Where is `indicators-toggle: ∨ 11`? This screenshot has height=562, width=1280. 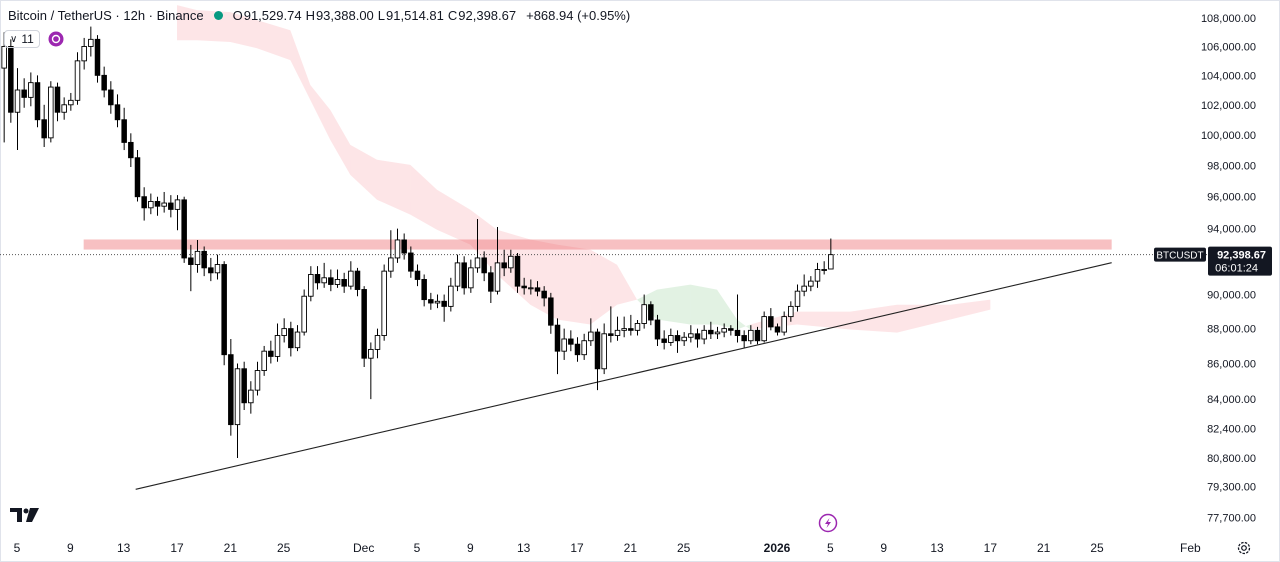 indicators-toggle: ∨ 11 is located at coordinates (22, 39).